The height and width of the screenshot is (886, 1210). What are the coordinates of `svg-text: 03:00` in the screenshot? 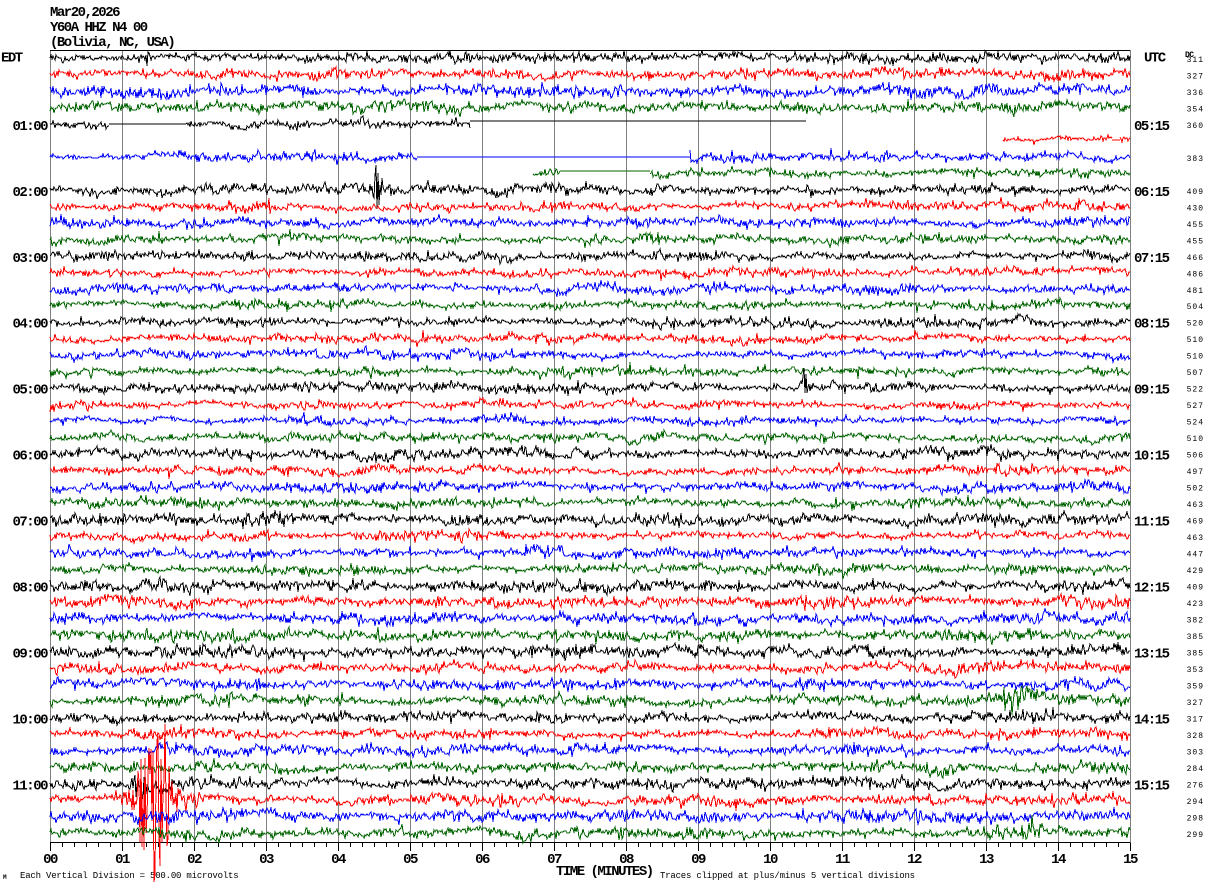 It's located at (30, 259).